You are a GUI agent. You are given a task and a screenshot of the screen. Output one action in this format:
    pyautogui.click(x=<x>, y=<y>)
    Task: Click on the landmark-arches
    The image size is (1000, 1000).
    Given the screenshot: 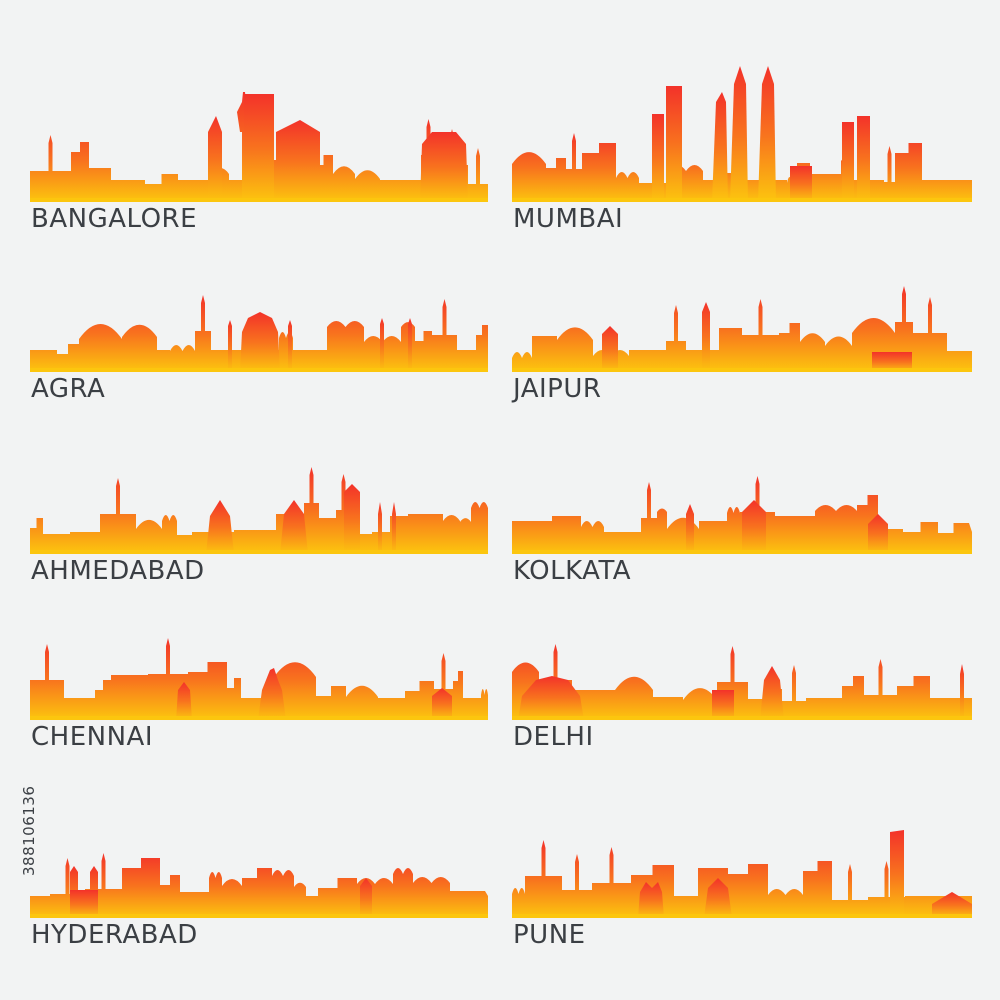 What is the action you would take?
    pyautogui.click(x=892, y=362)
    